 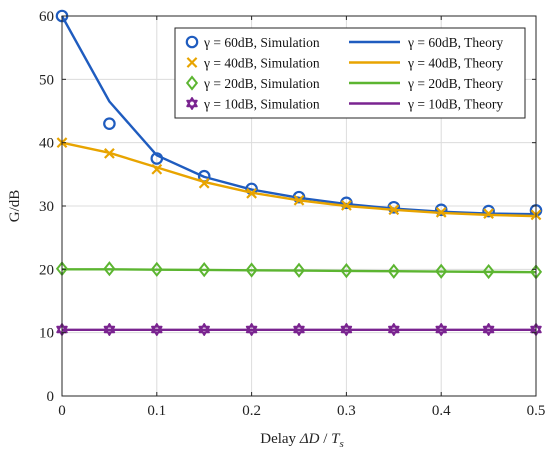 I want to click on y-tick-label: 10, so click(x=46, y=334).